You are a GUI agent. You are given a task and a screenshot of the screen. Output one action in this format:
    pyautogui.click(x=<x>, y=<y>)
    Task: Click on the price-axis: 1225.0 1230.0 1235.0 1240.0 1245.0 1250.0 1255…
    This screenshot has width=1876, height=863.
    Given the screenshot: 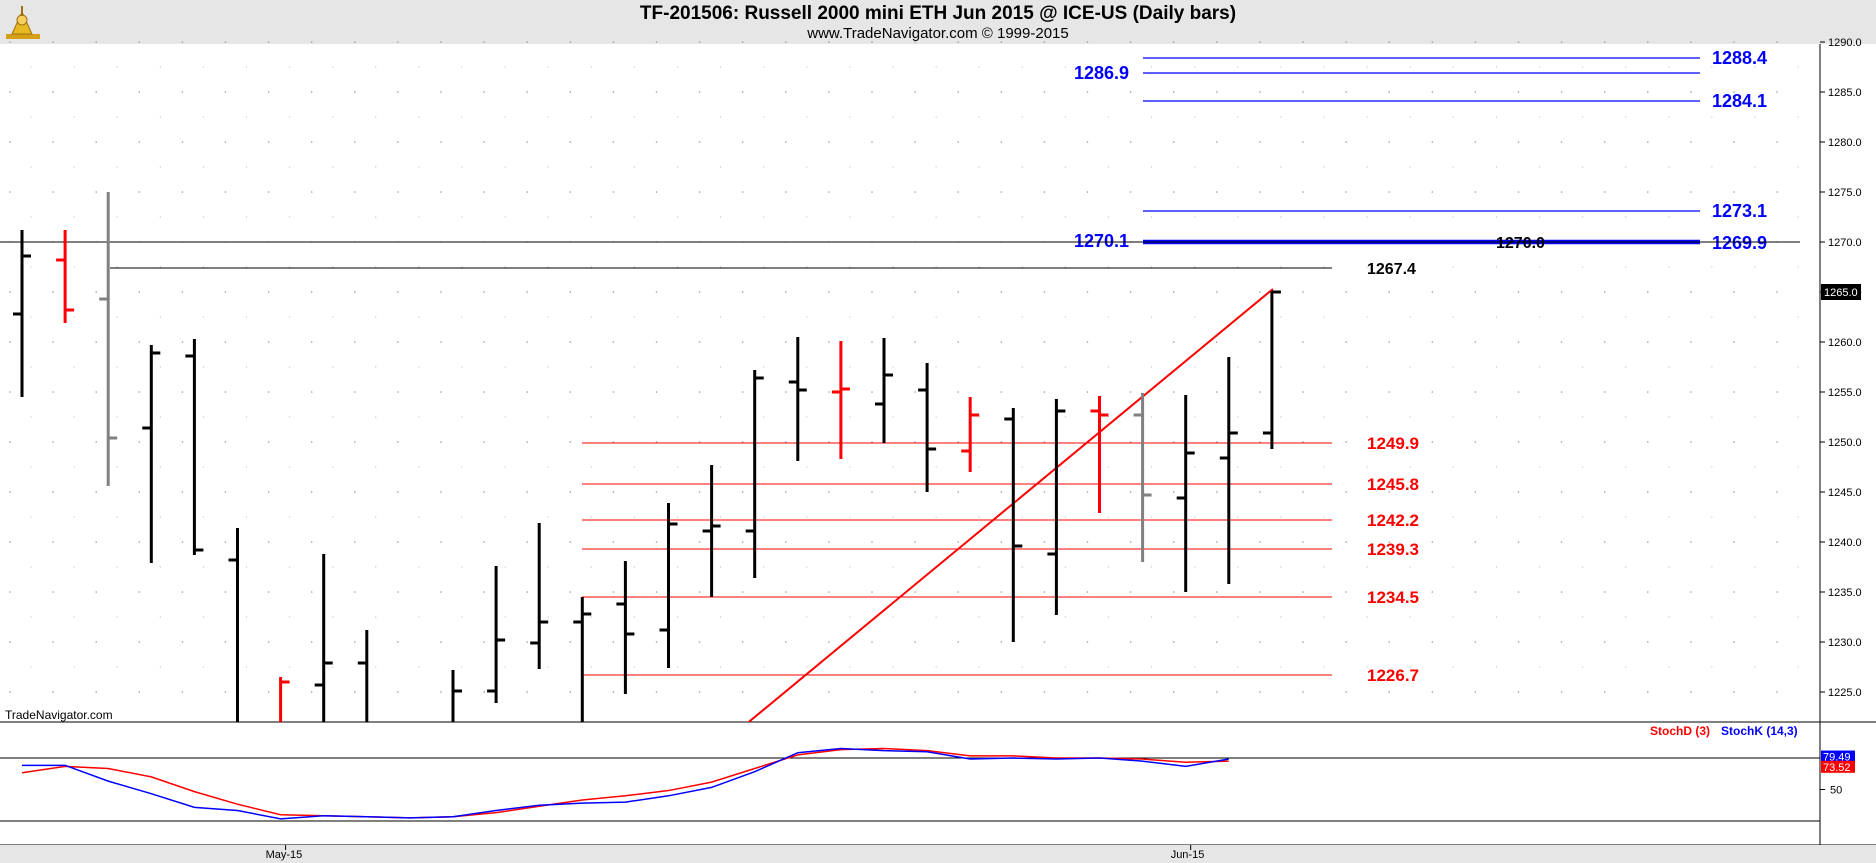 What is the action you would take?
    pyautogui.click(x=1841, y=368)
    